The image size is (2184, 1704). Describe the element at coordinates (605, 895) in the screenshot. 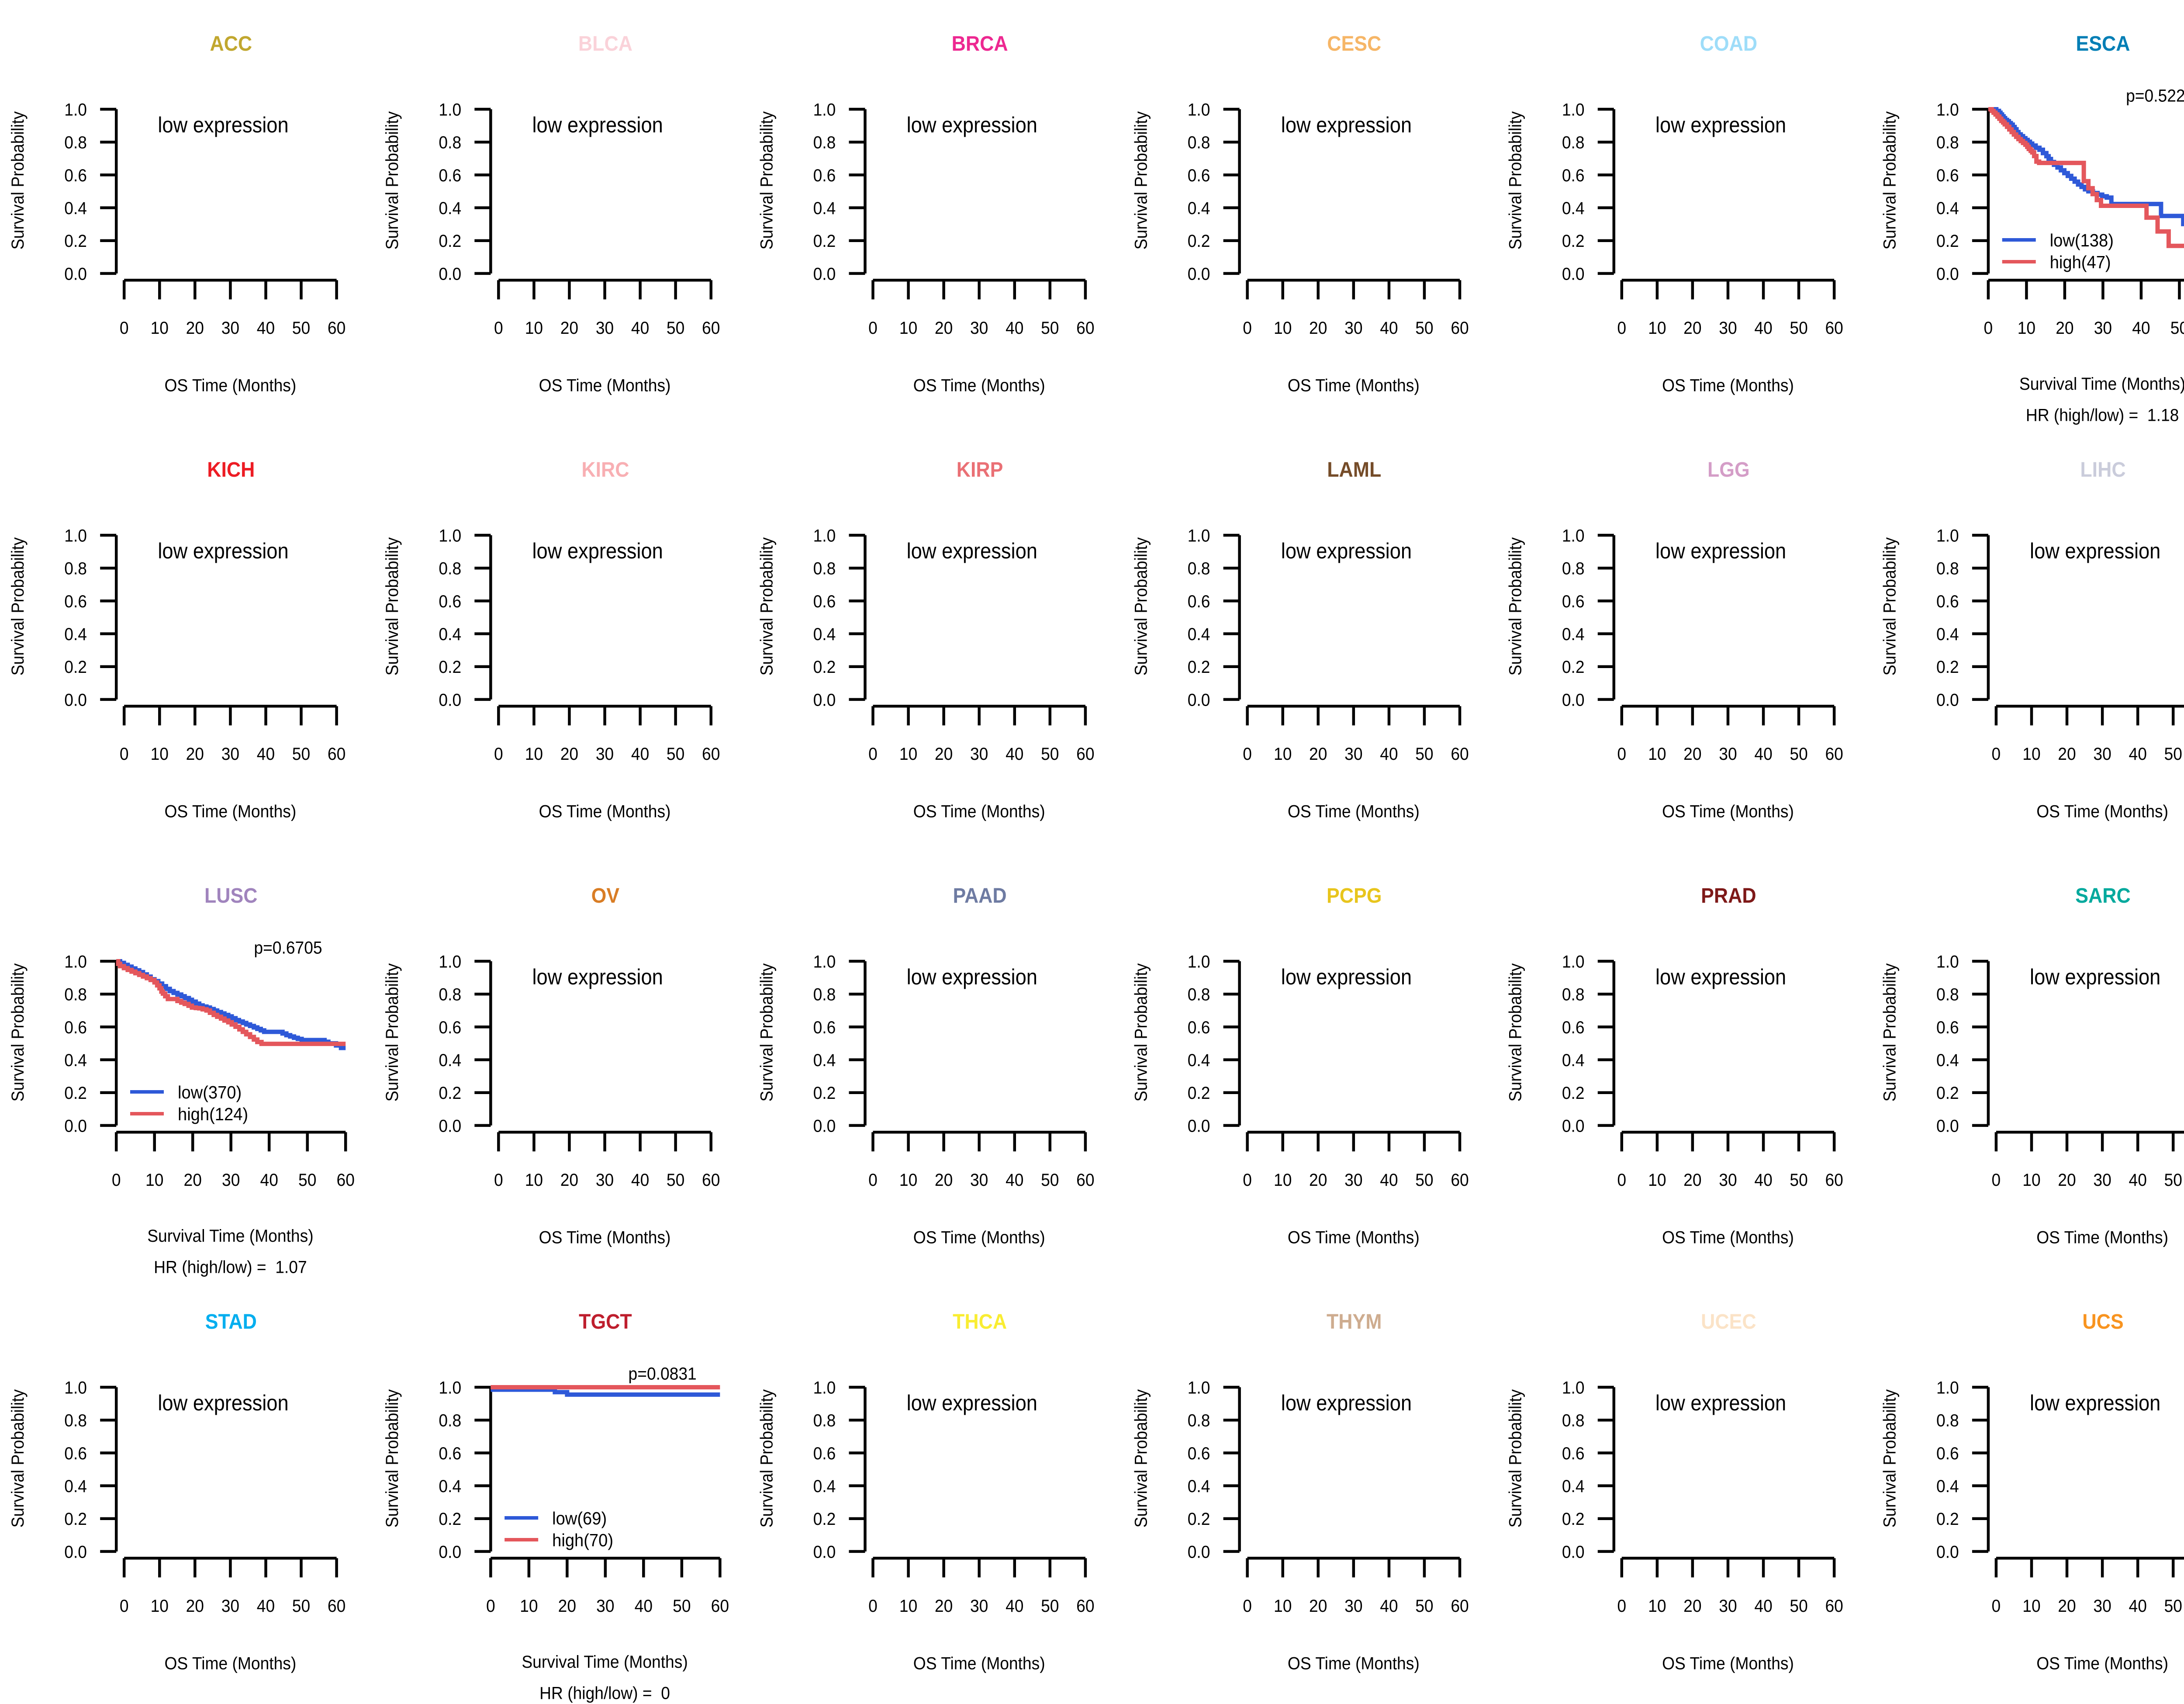

I see `svg-text: OV` at that location.